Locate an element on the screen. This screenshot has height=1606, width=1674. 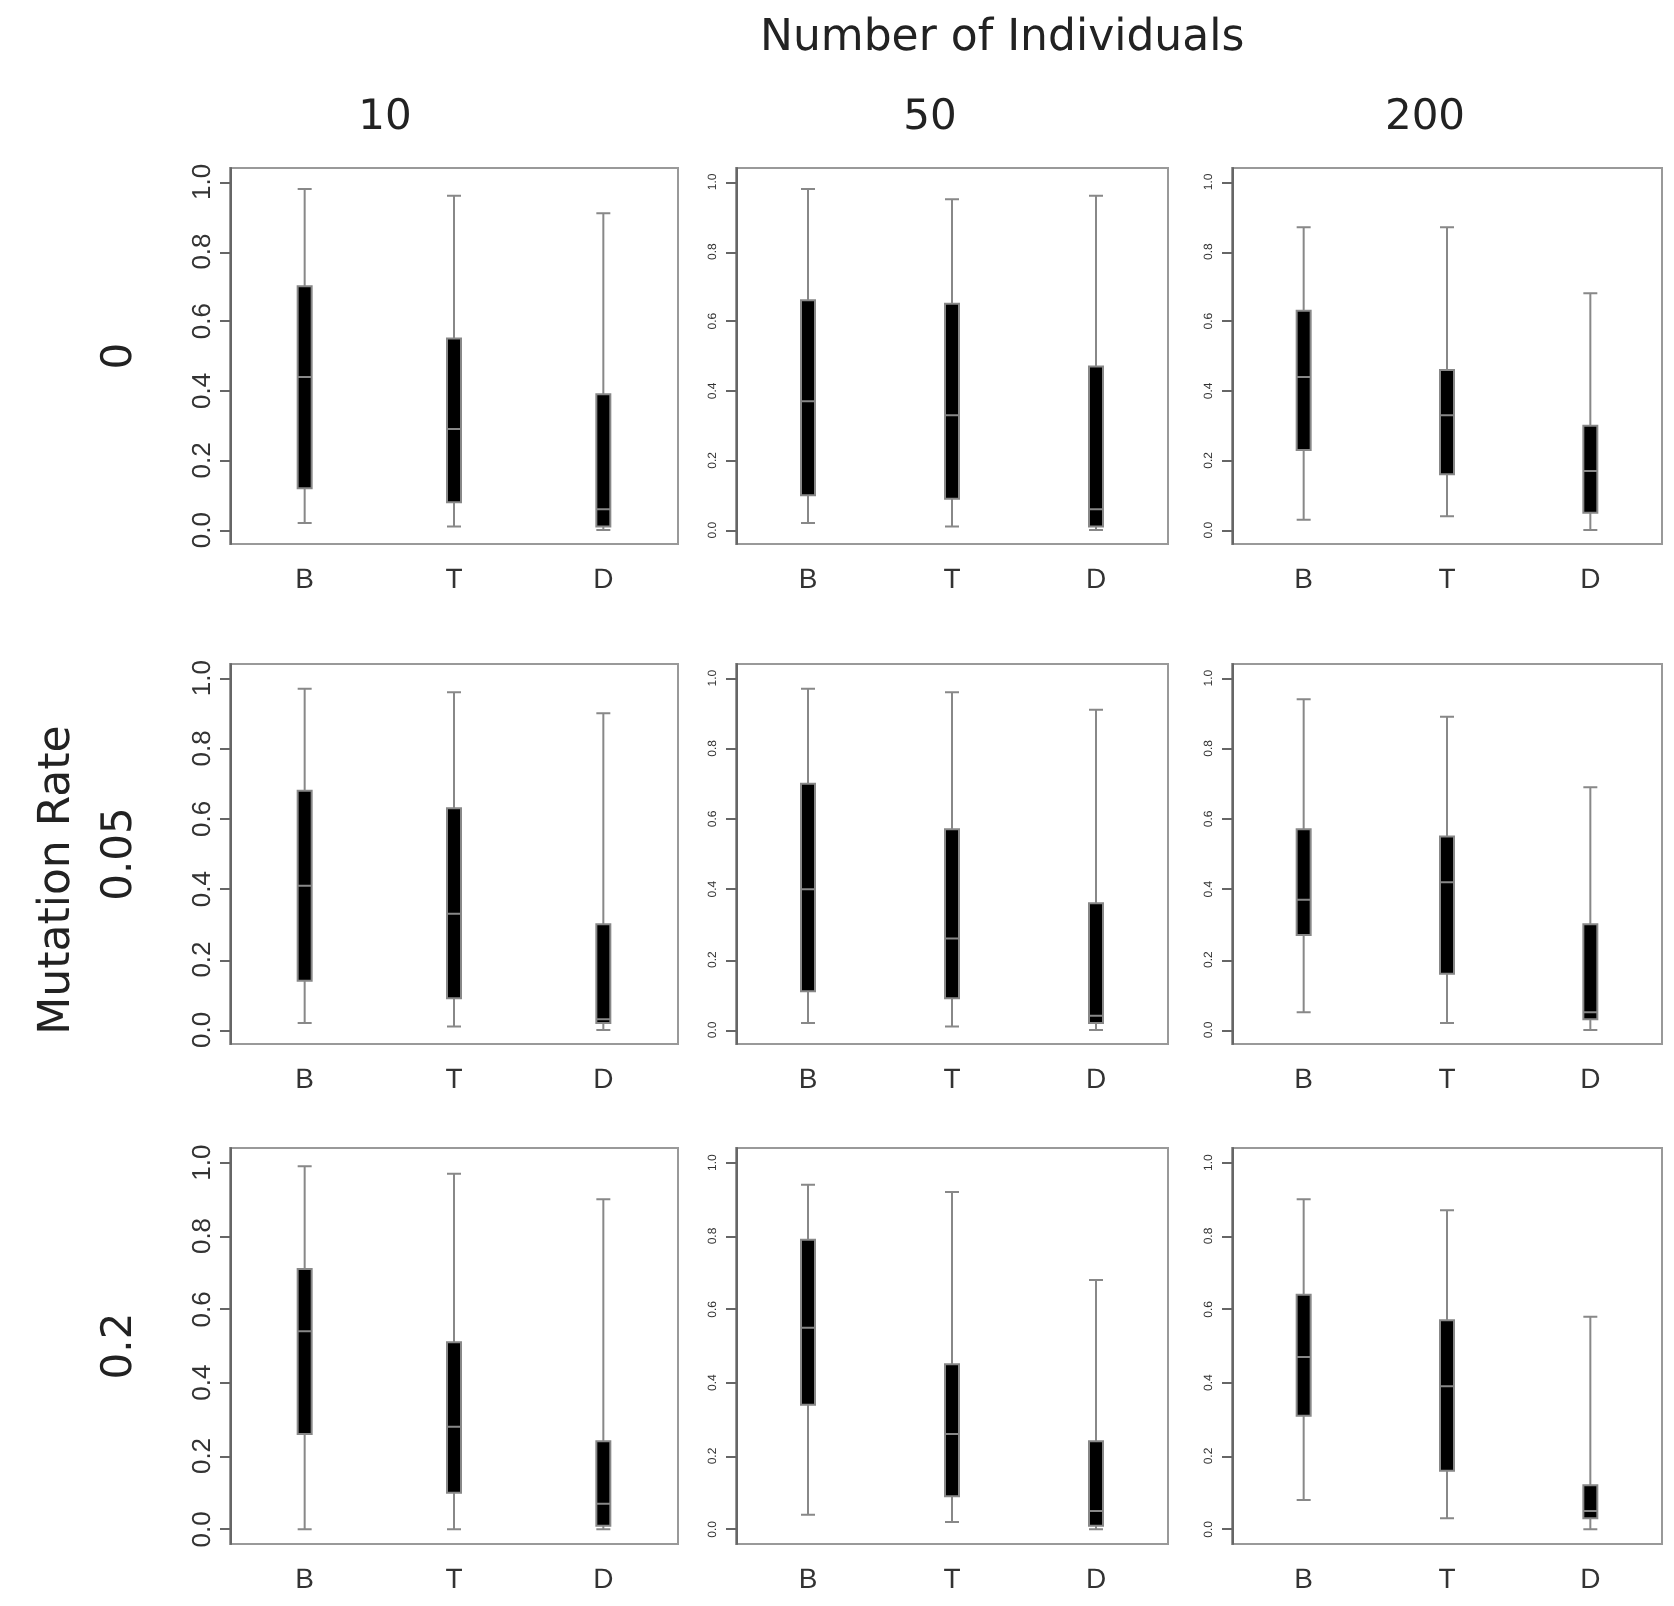
chart-title: 50 is located at coordinates (930, 115).